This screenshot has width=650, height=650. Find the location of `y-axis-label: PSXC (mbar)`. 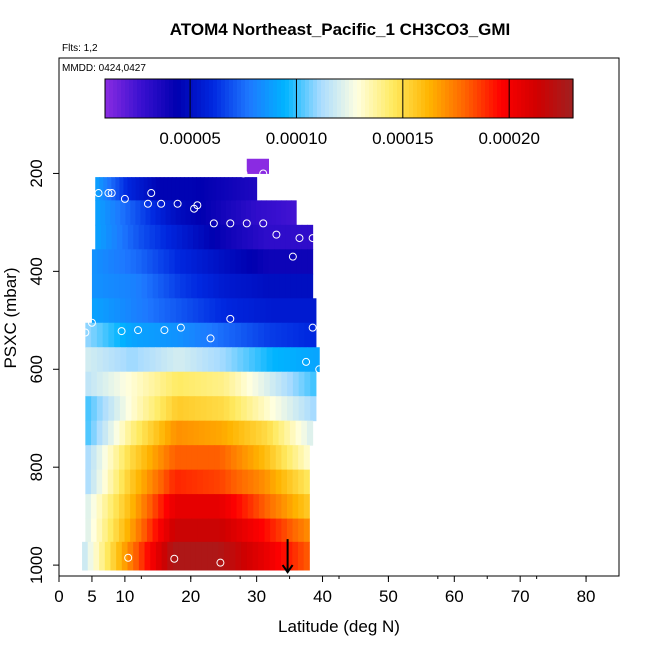

y-axis-label: PSXC (mbar) is located at coordinates (10, 317).